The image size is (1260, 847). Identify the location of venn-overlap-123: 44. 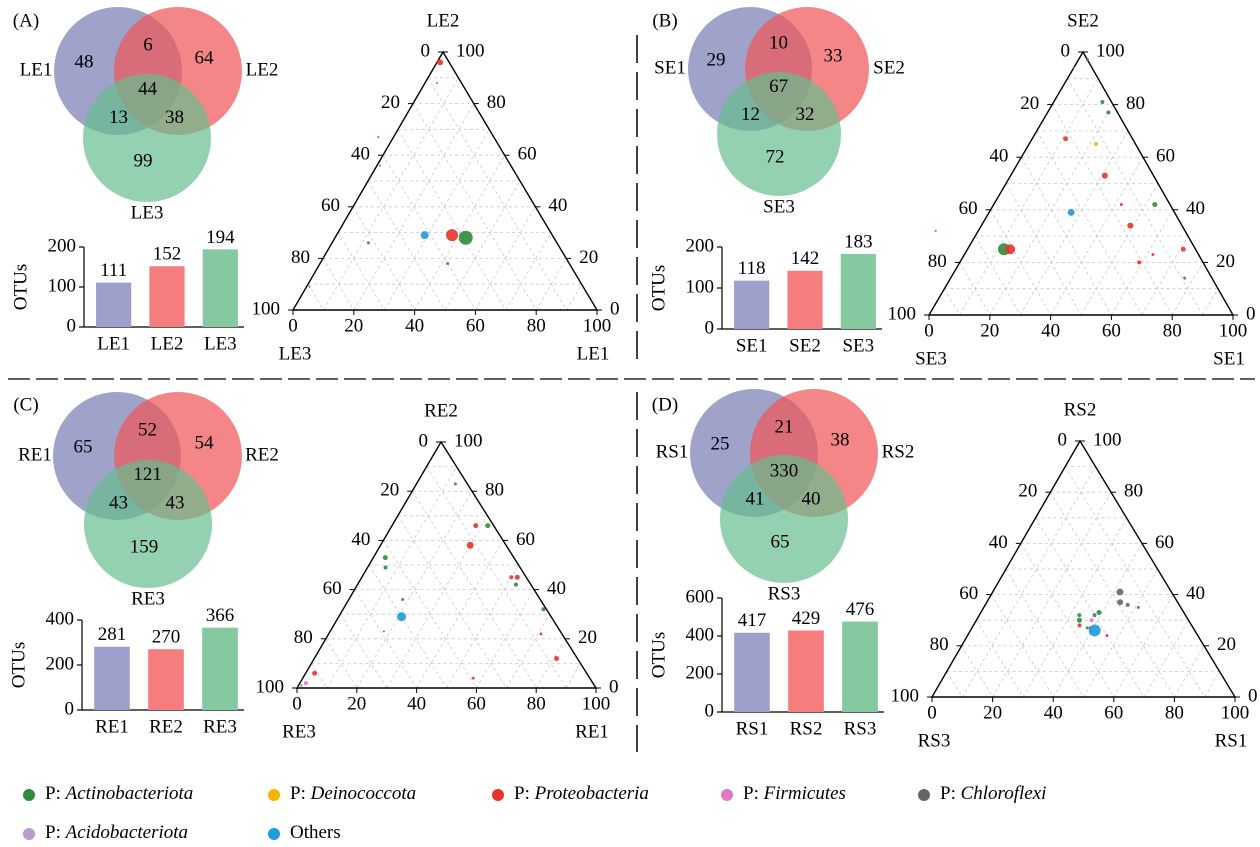
(148, 89).